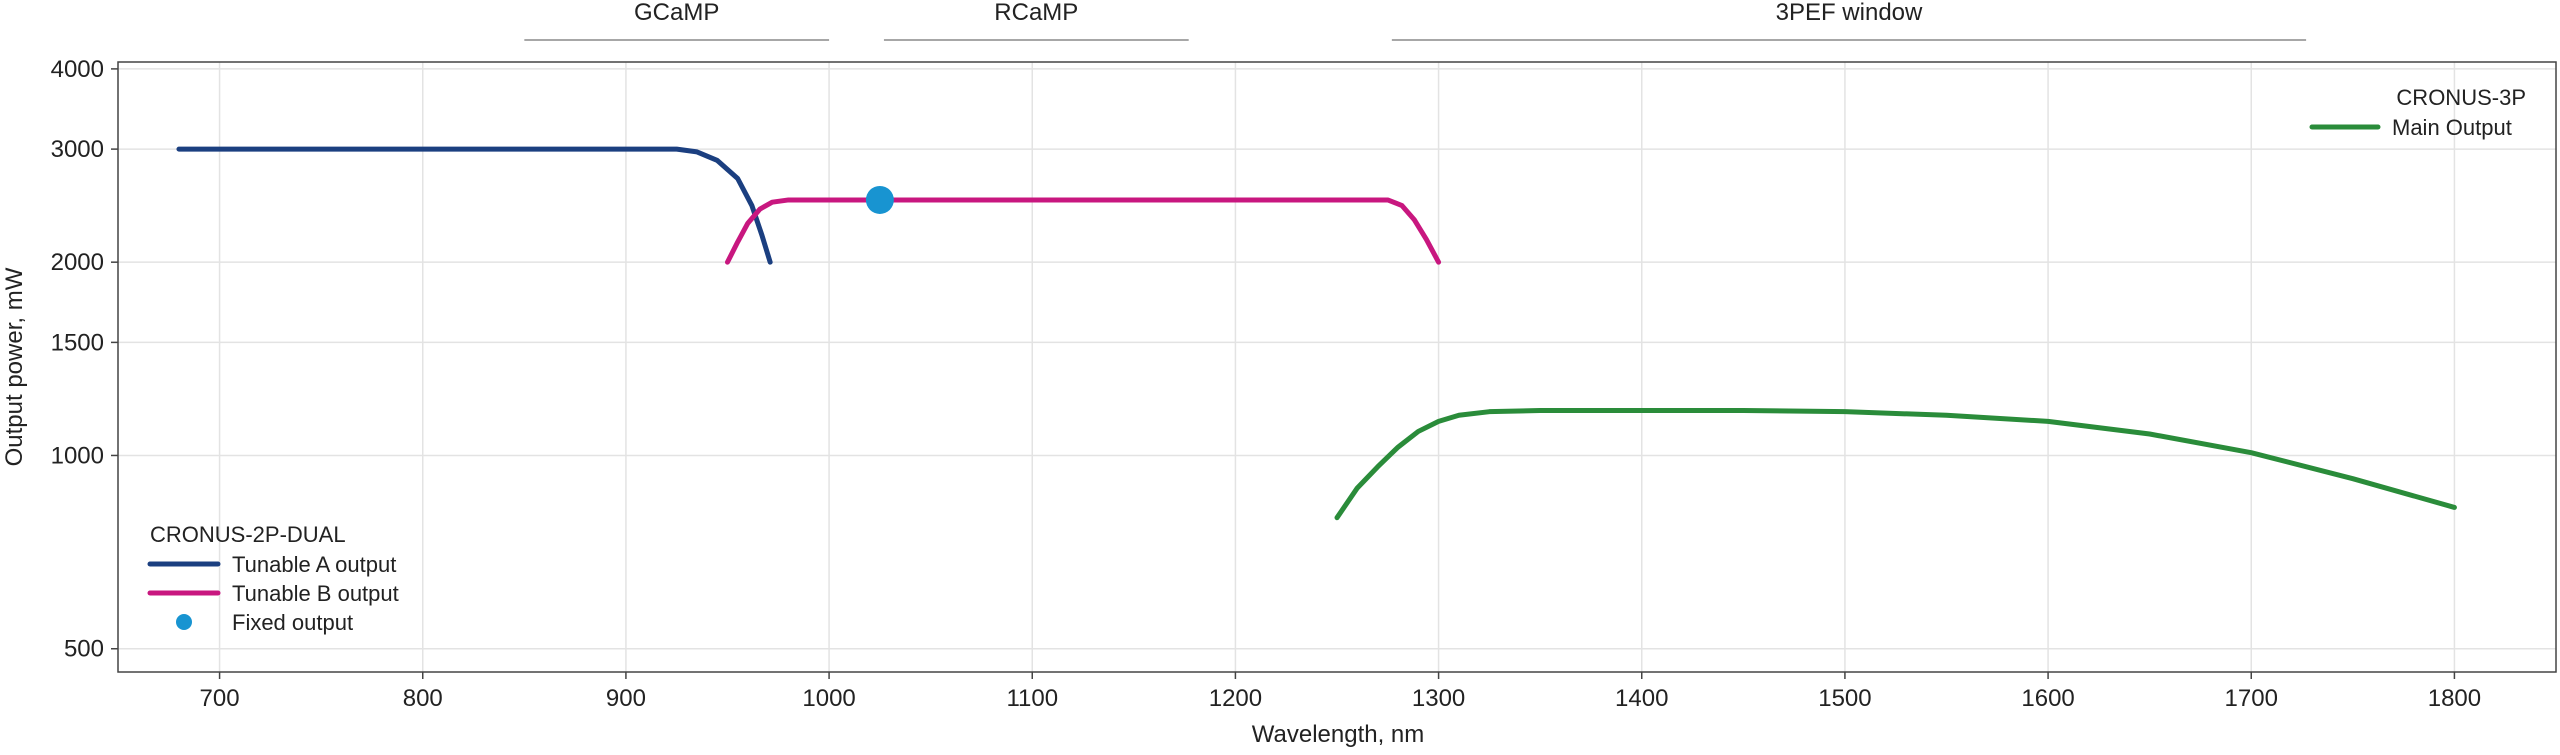 This screenshot has height=755, width=2560. What do you see at coordinates (292, 622) in the screenshot?
I see `legend-entry-label: Fixed output` at bounding box center [292, 622].